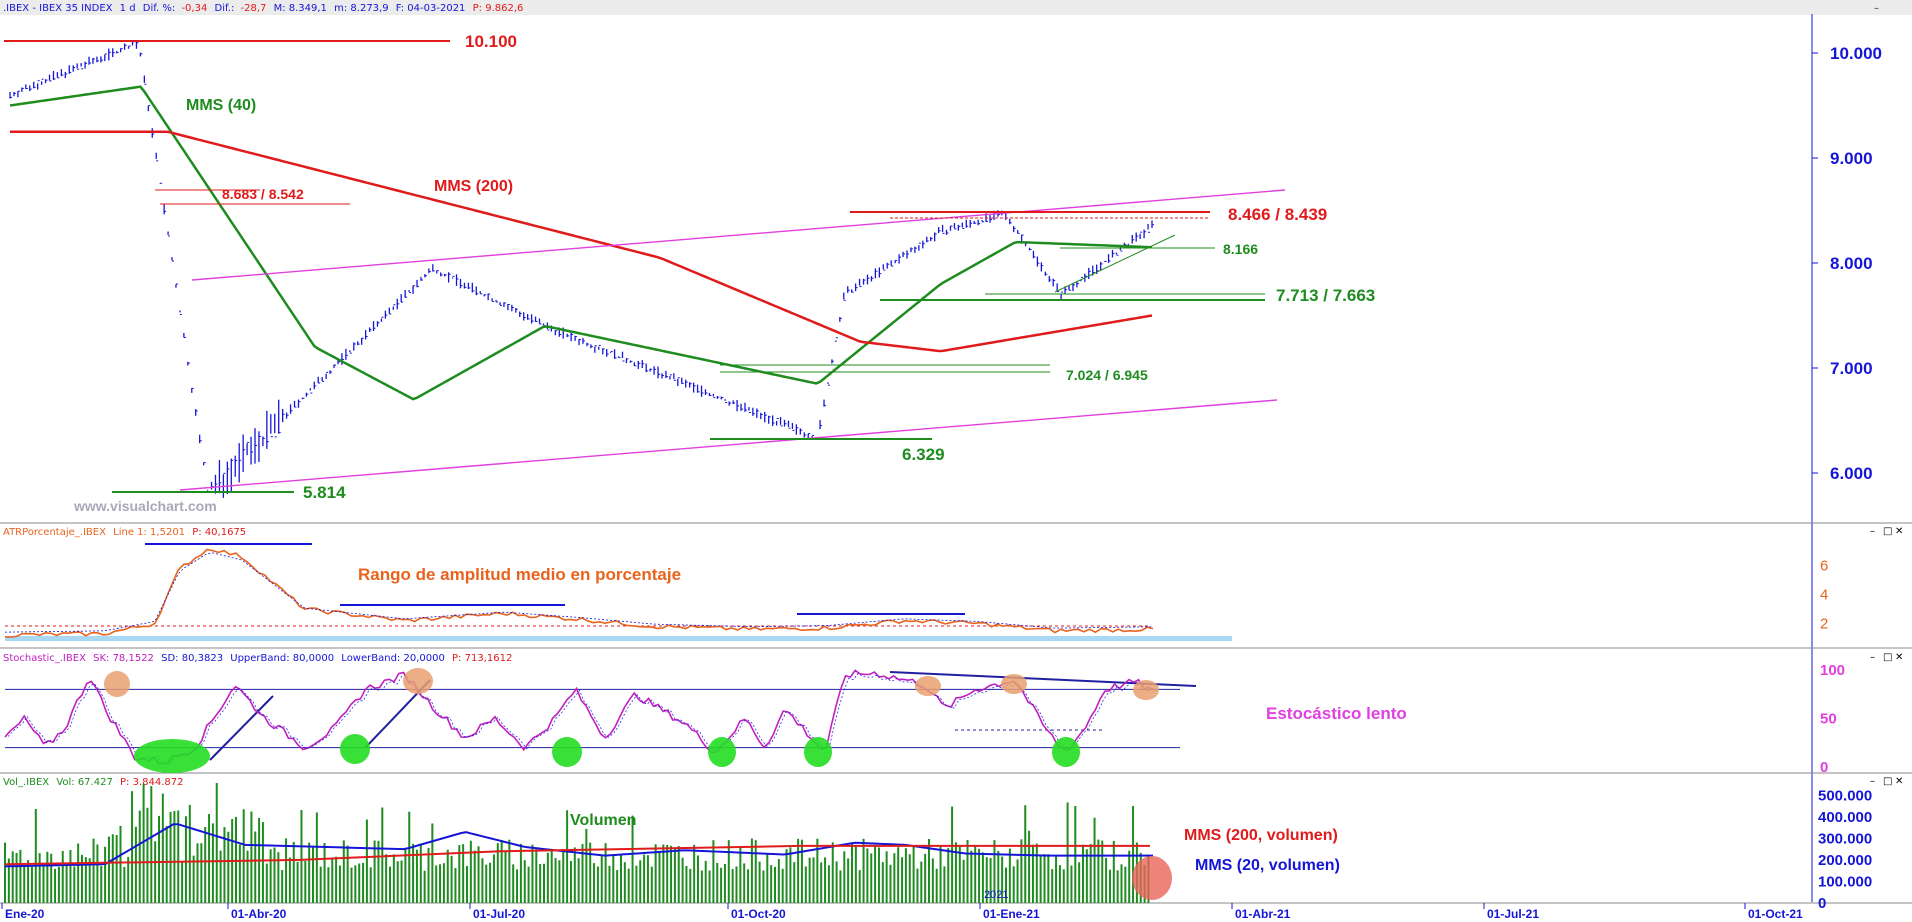 The width and height of the screenshot is (1912, 922). I want to click on stoch-annotation: Estocástico lento, so click(1336, 713).